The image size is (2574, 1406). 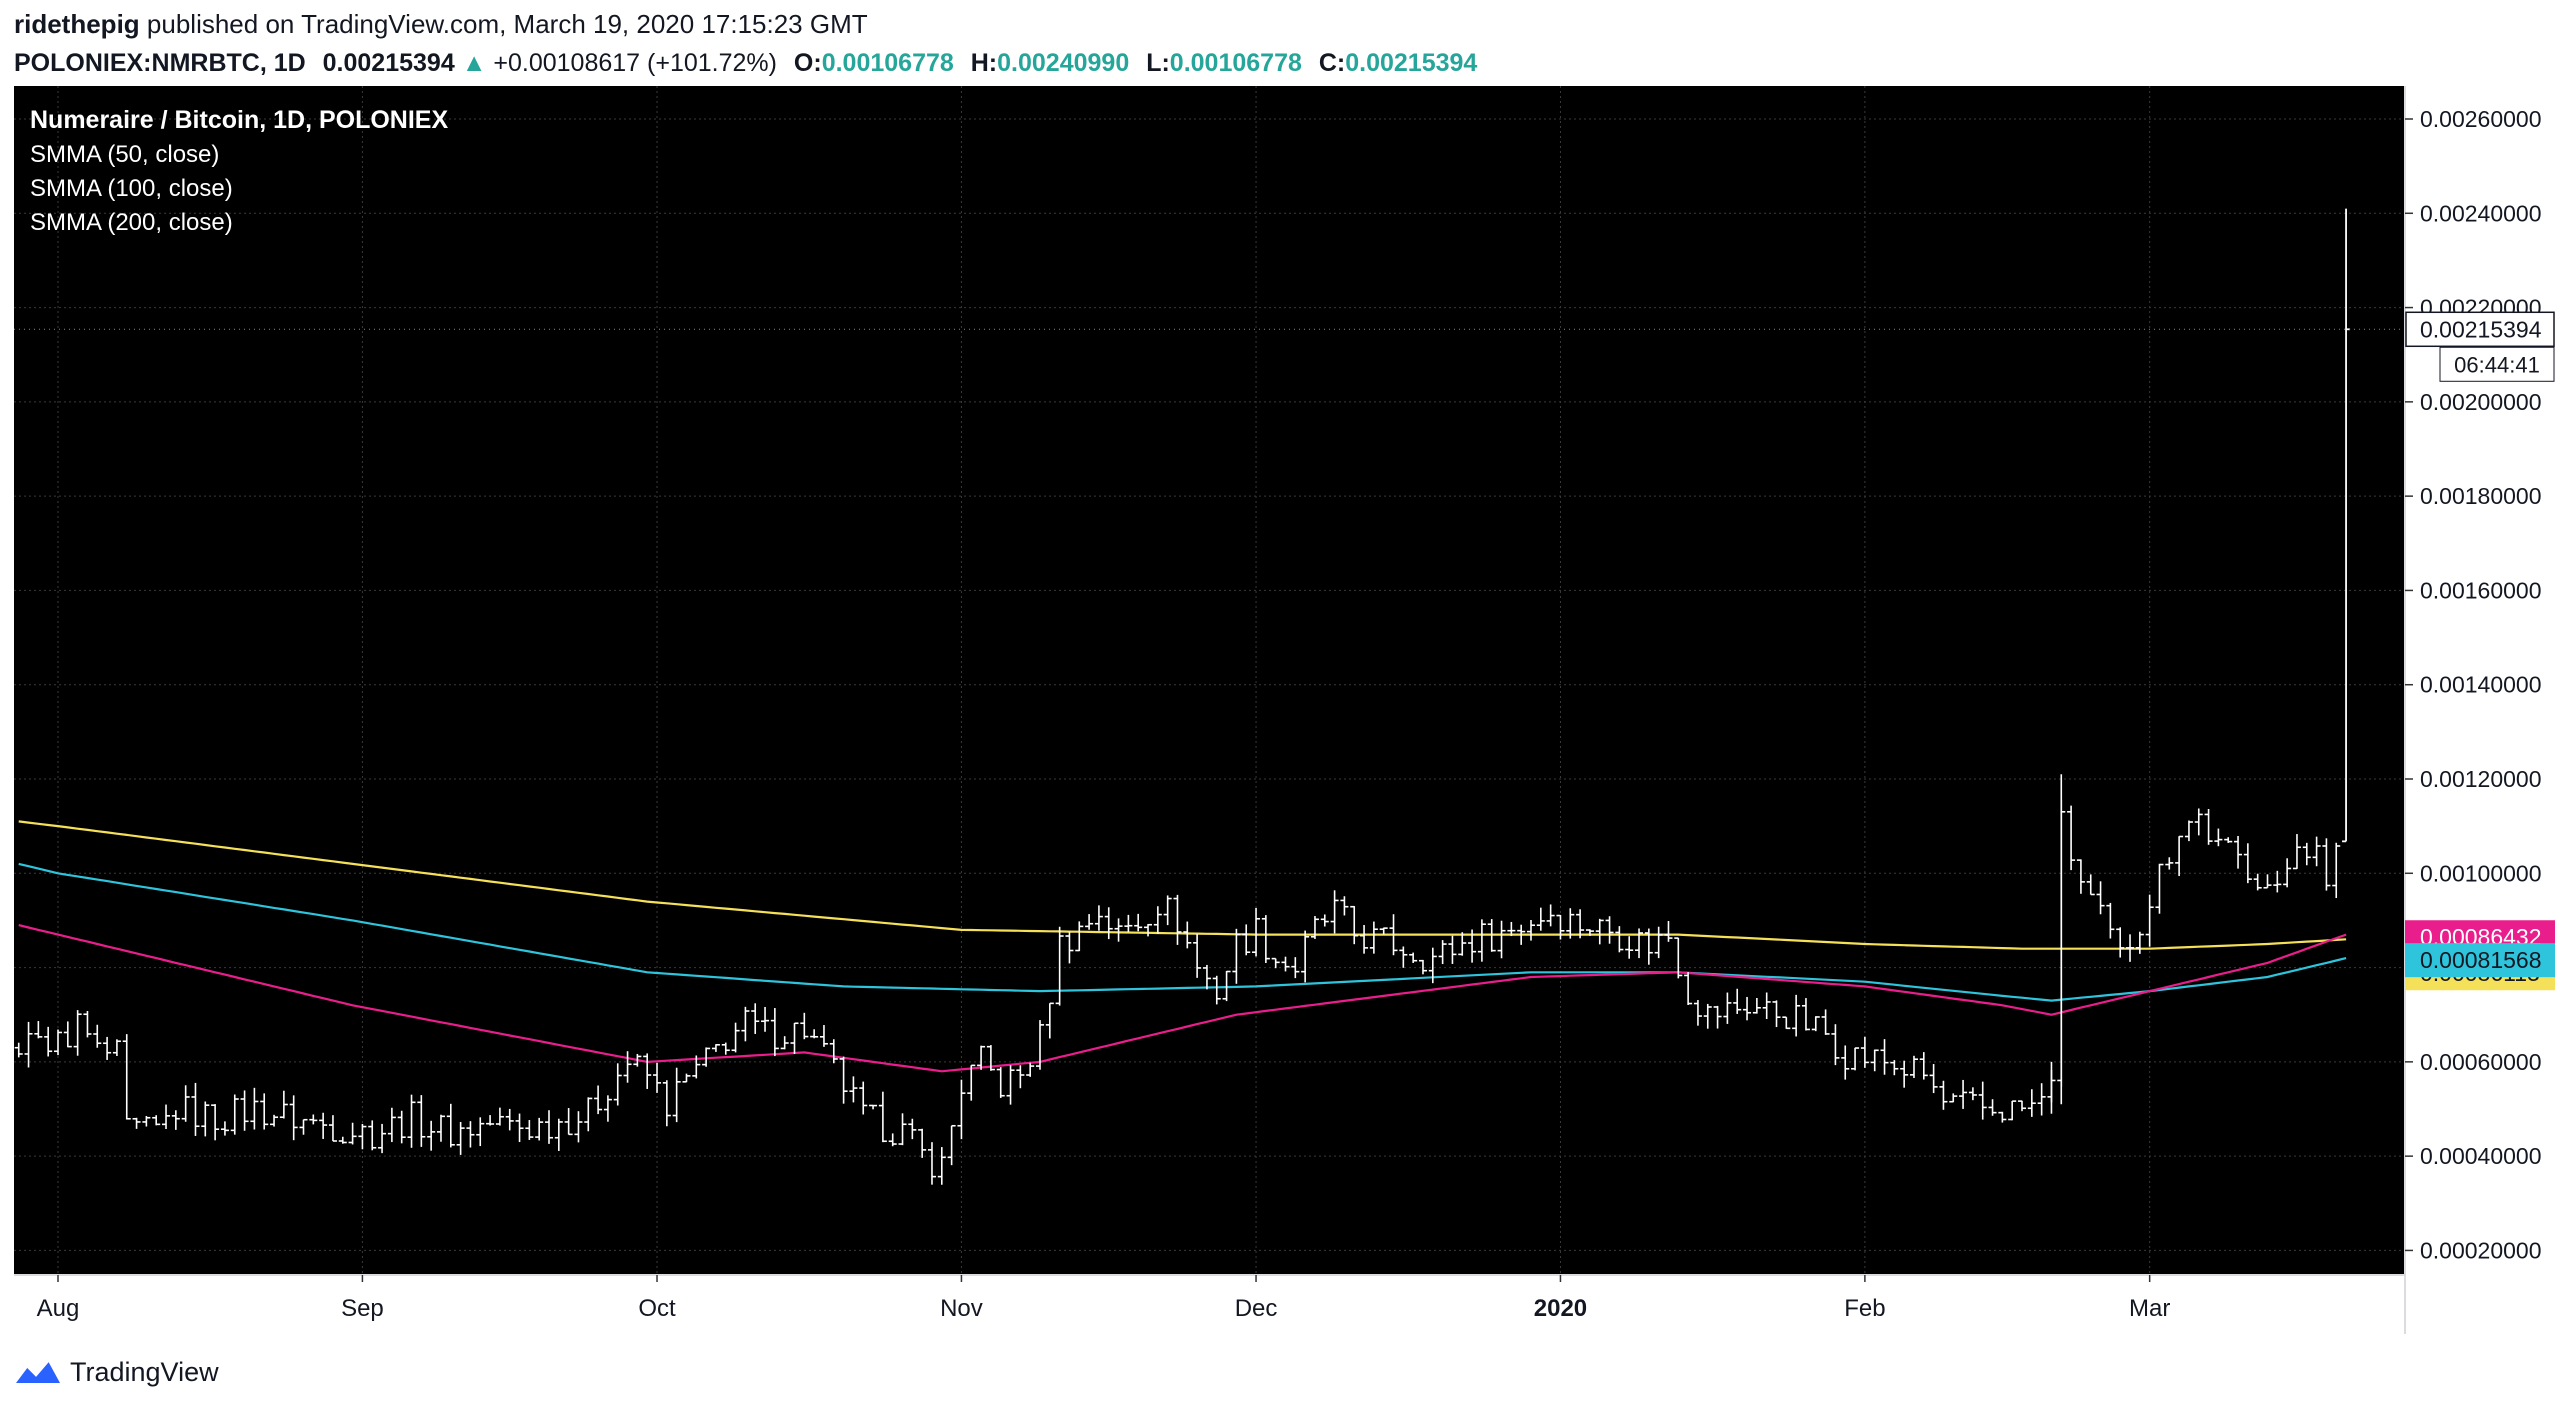 I want to click on legend-smma100: SMMA (100, close), so click(x=131, y=188).